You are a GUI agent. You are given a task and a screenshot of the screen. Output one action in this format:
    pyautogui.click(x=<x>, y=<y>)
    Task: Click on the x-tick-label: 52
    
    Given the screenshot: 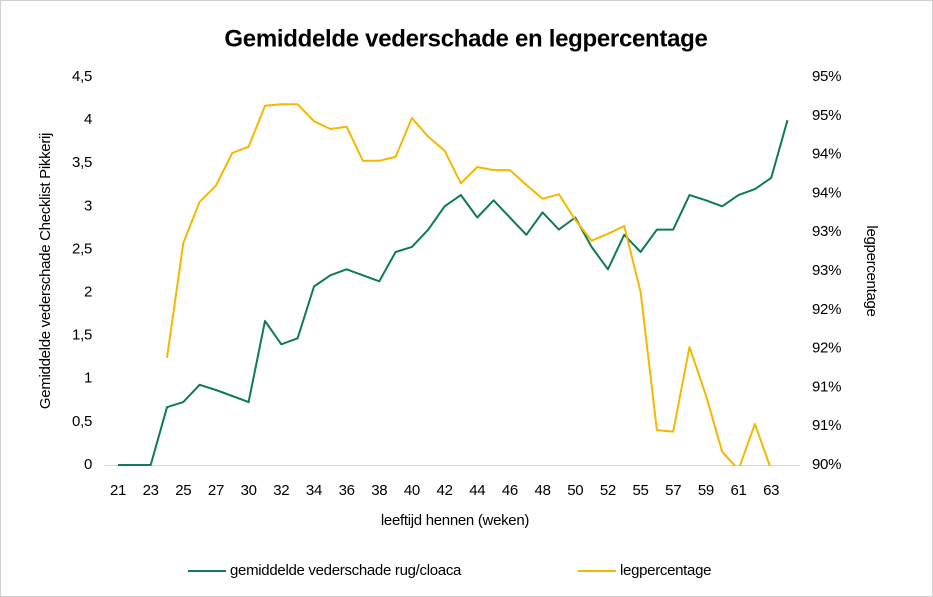 What is the action you would take?
    pyautogui.click(x=608, y=490)
    